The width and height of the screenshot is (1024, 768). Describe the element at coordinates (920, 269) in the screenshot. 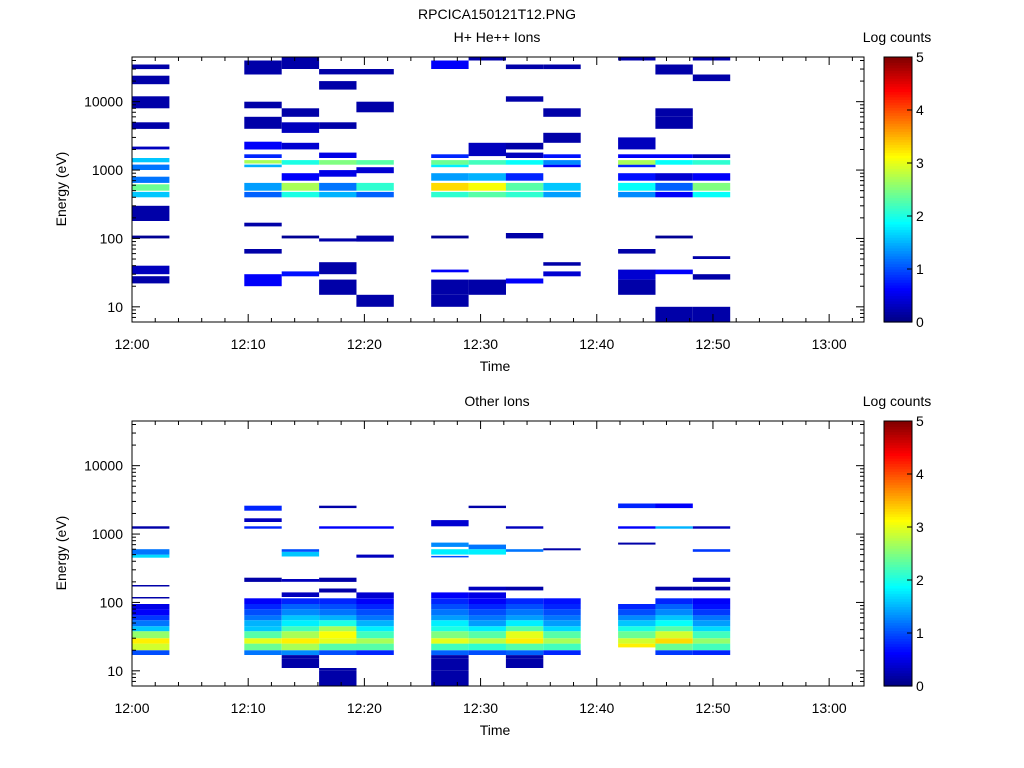

I see `colorbar-tick-label: 1` at that location.